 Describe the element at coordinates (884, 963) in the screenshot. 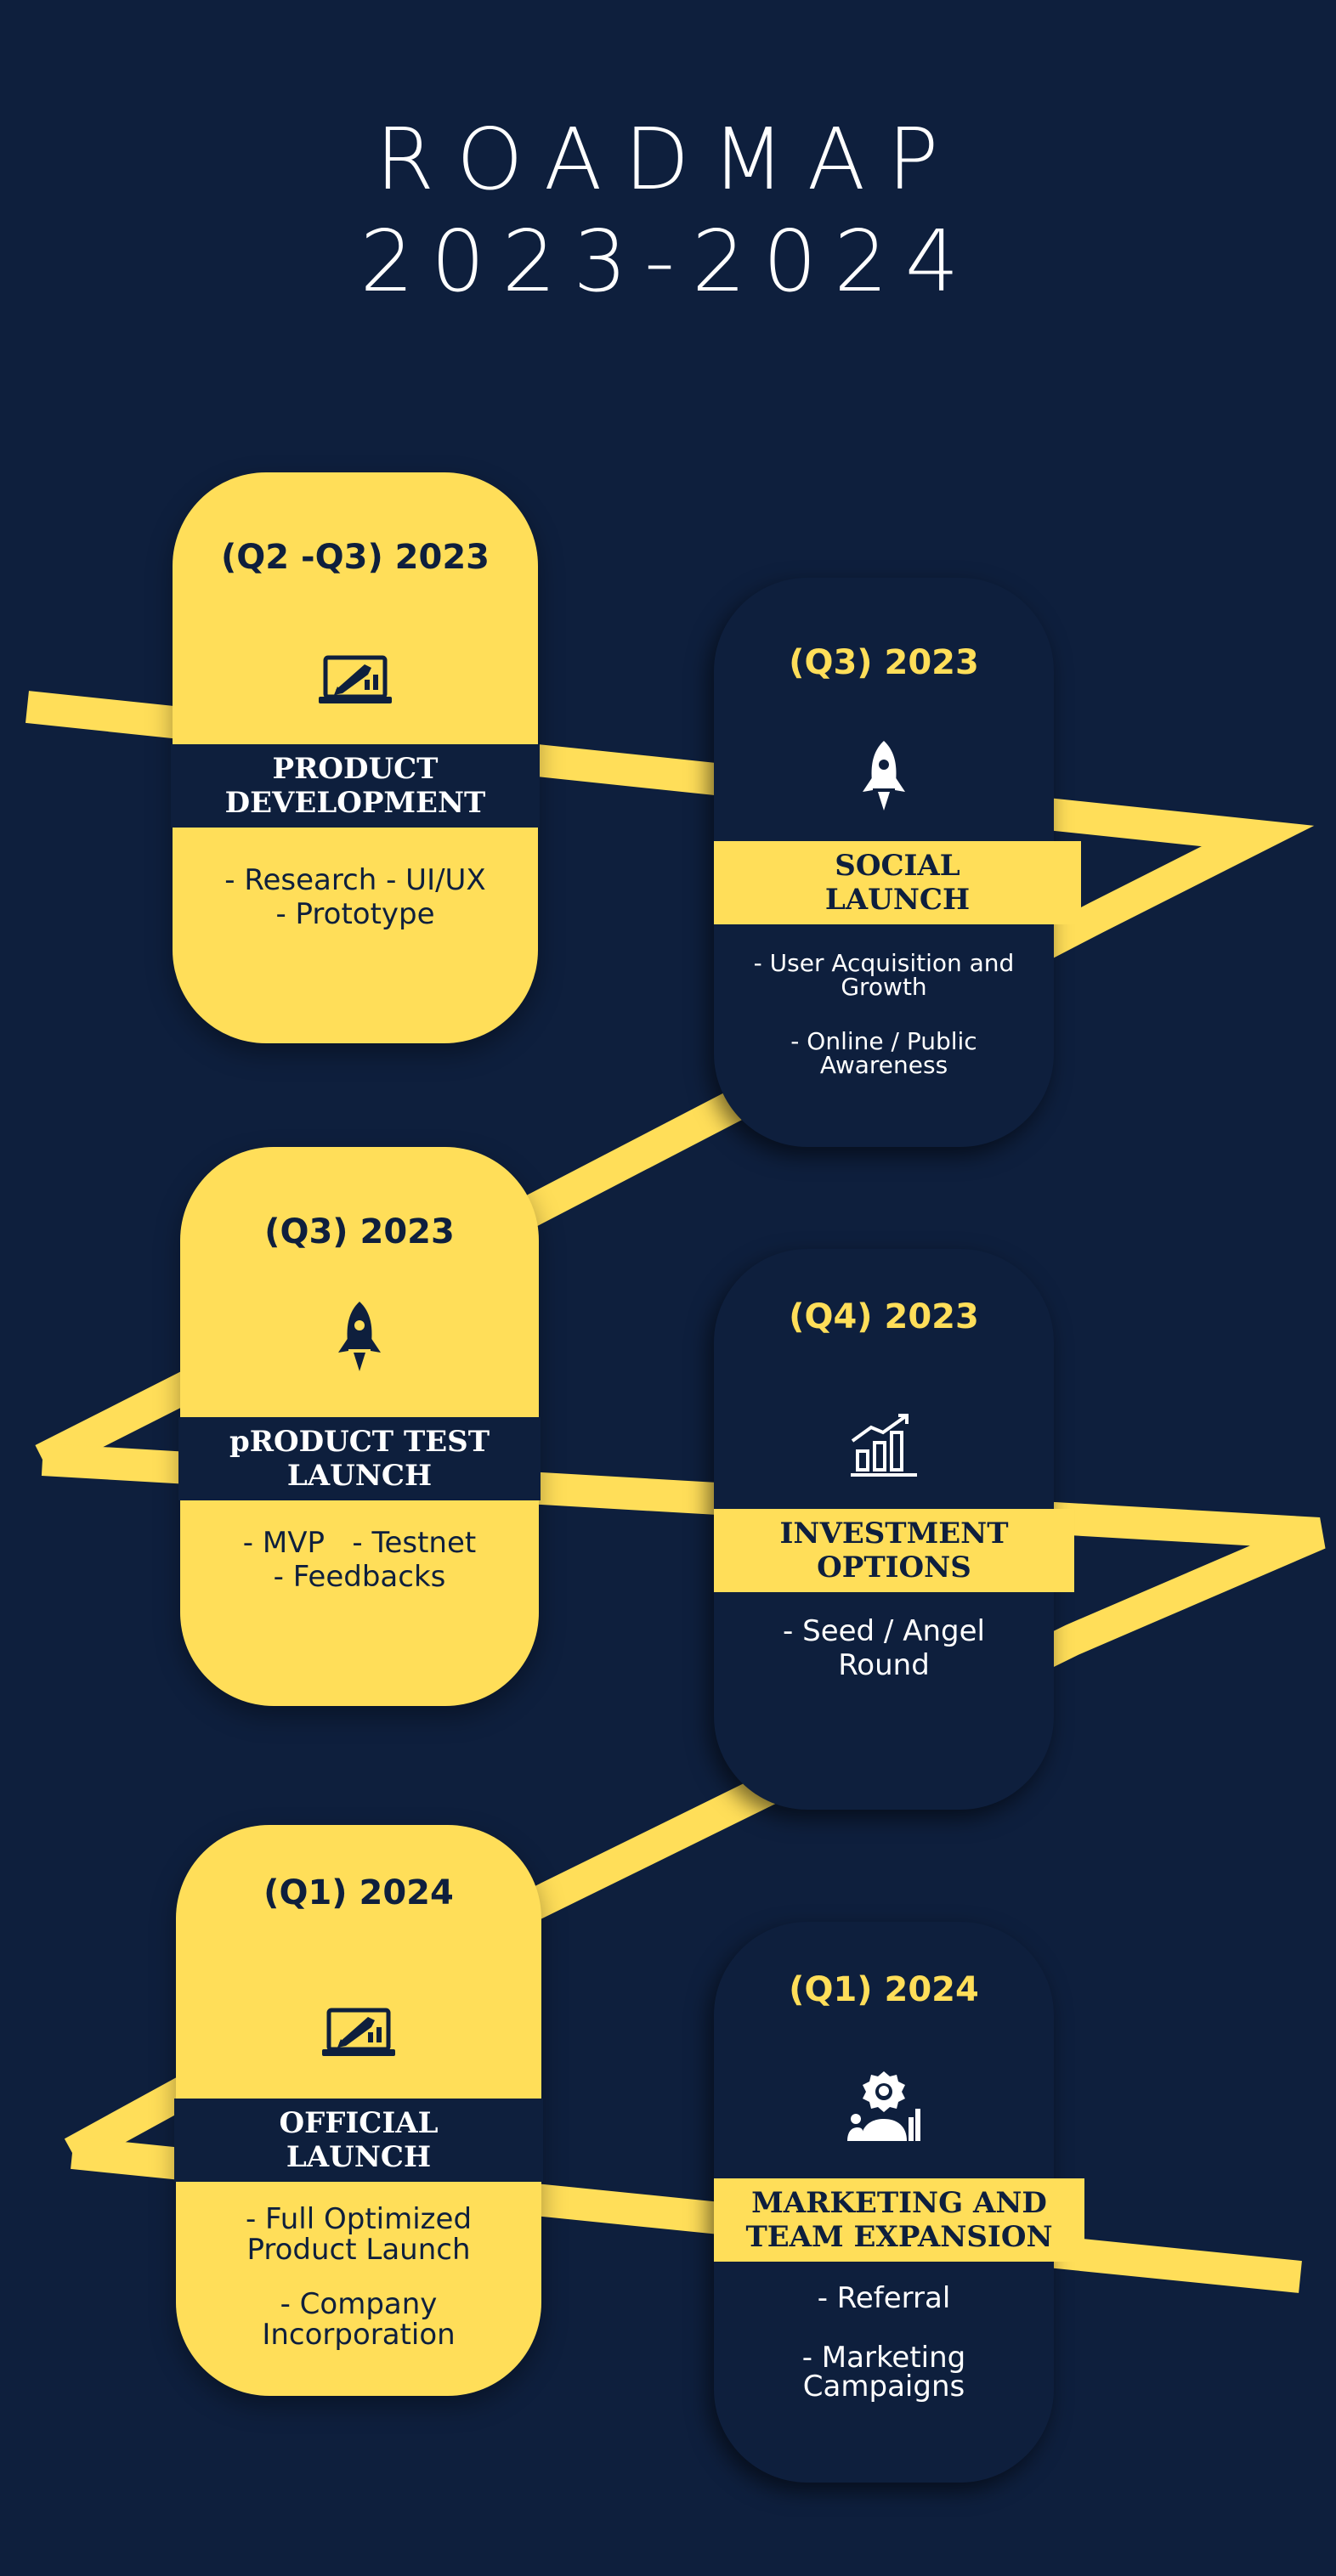

I see `milestone-description-line: - User Acquisition and` at that location.